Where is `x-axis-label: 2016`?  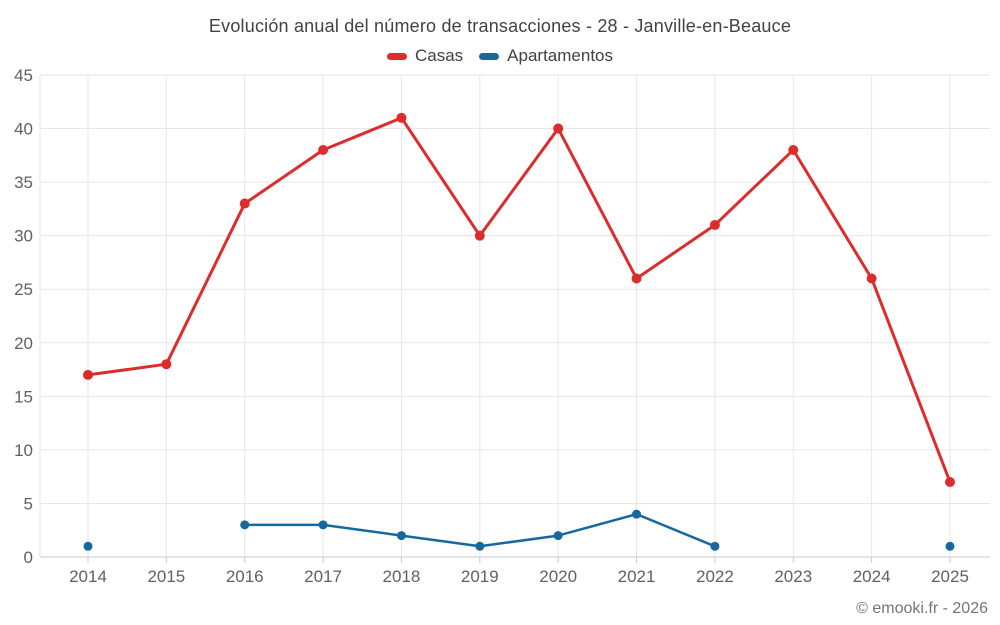 x-axis-label: 2016 is located at coordinates (245, 576).